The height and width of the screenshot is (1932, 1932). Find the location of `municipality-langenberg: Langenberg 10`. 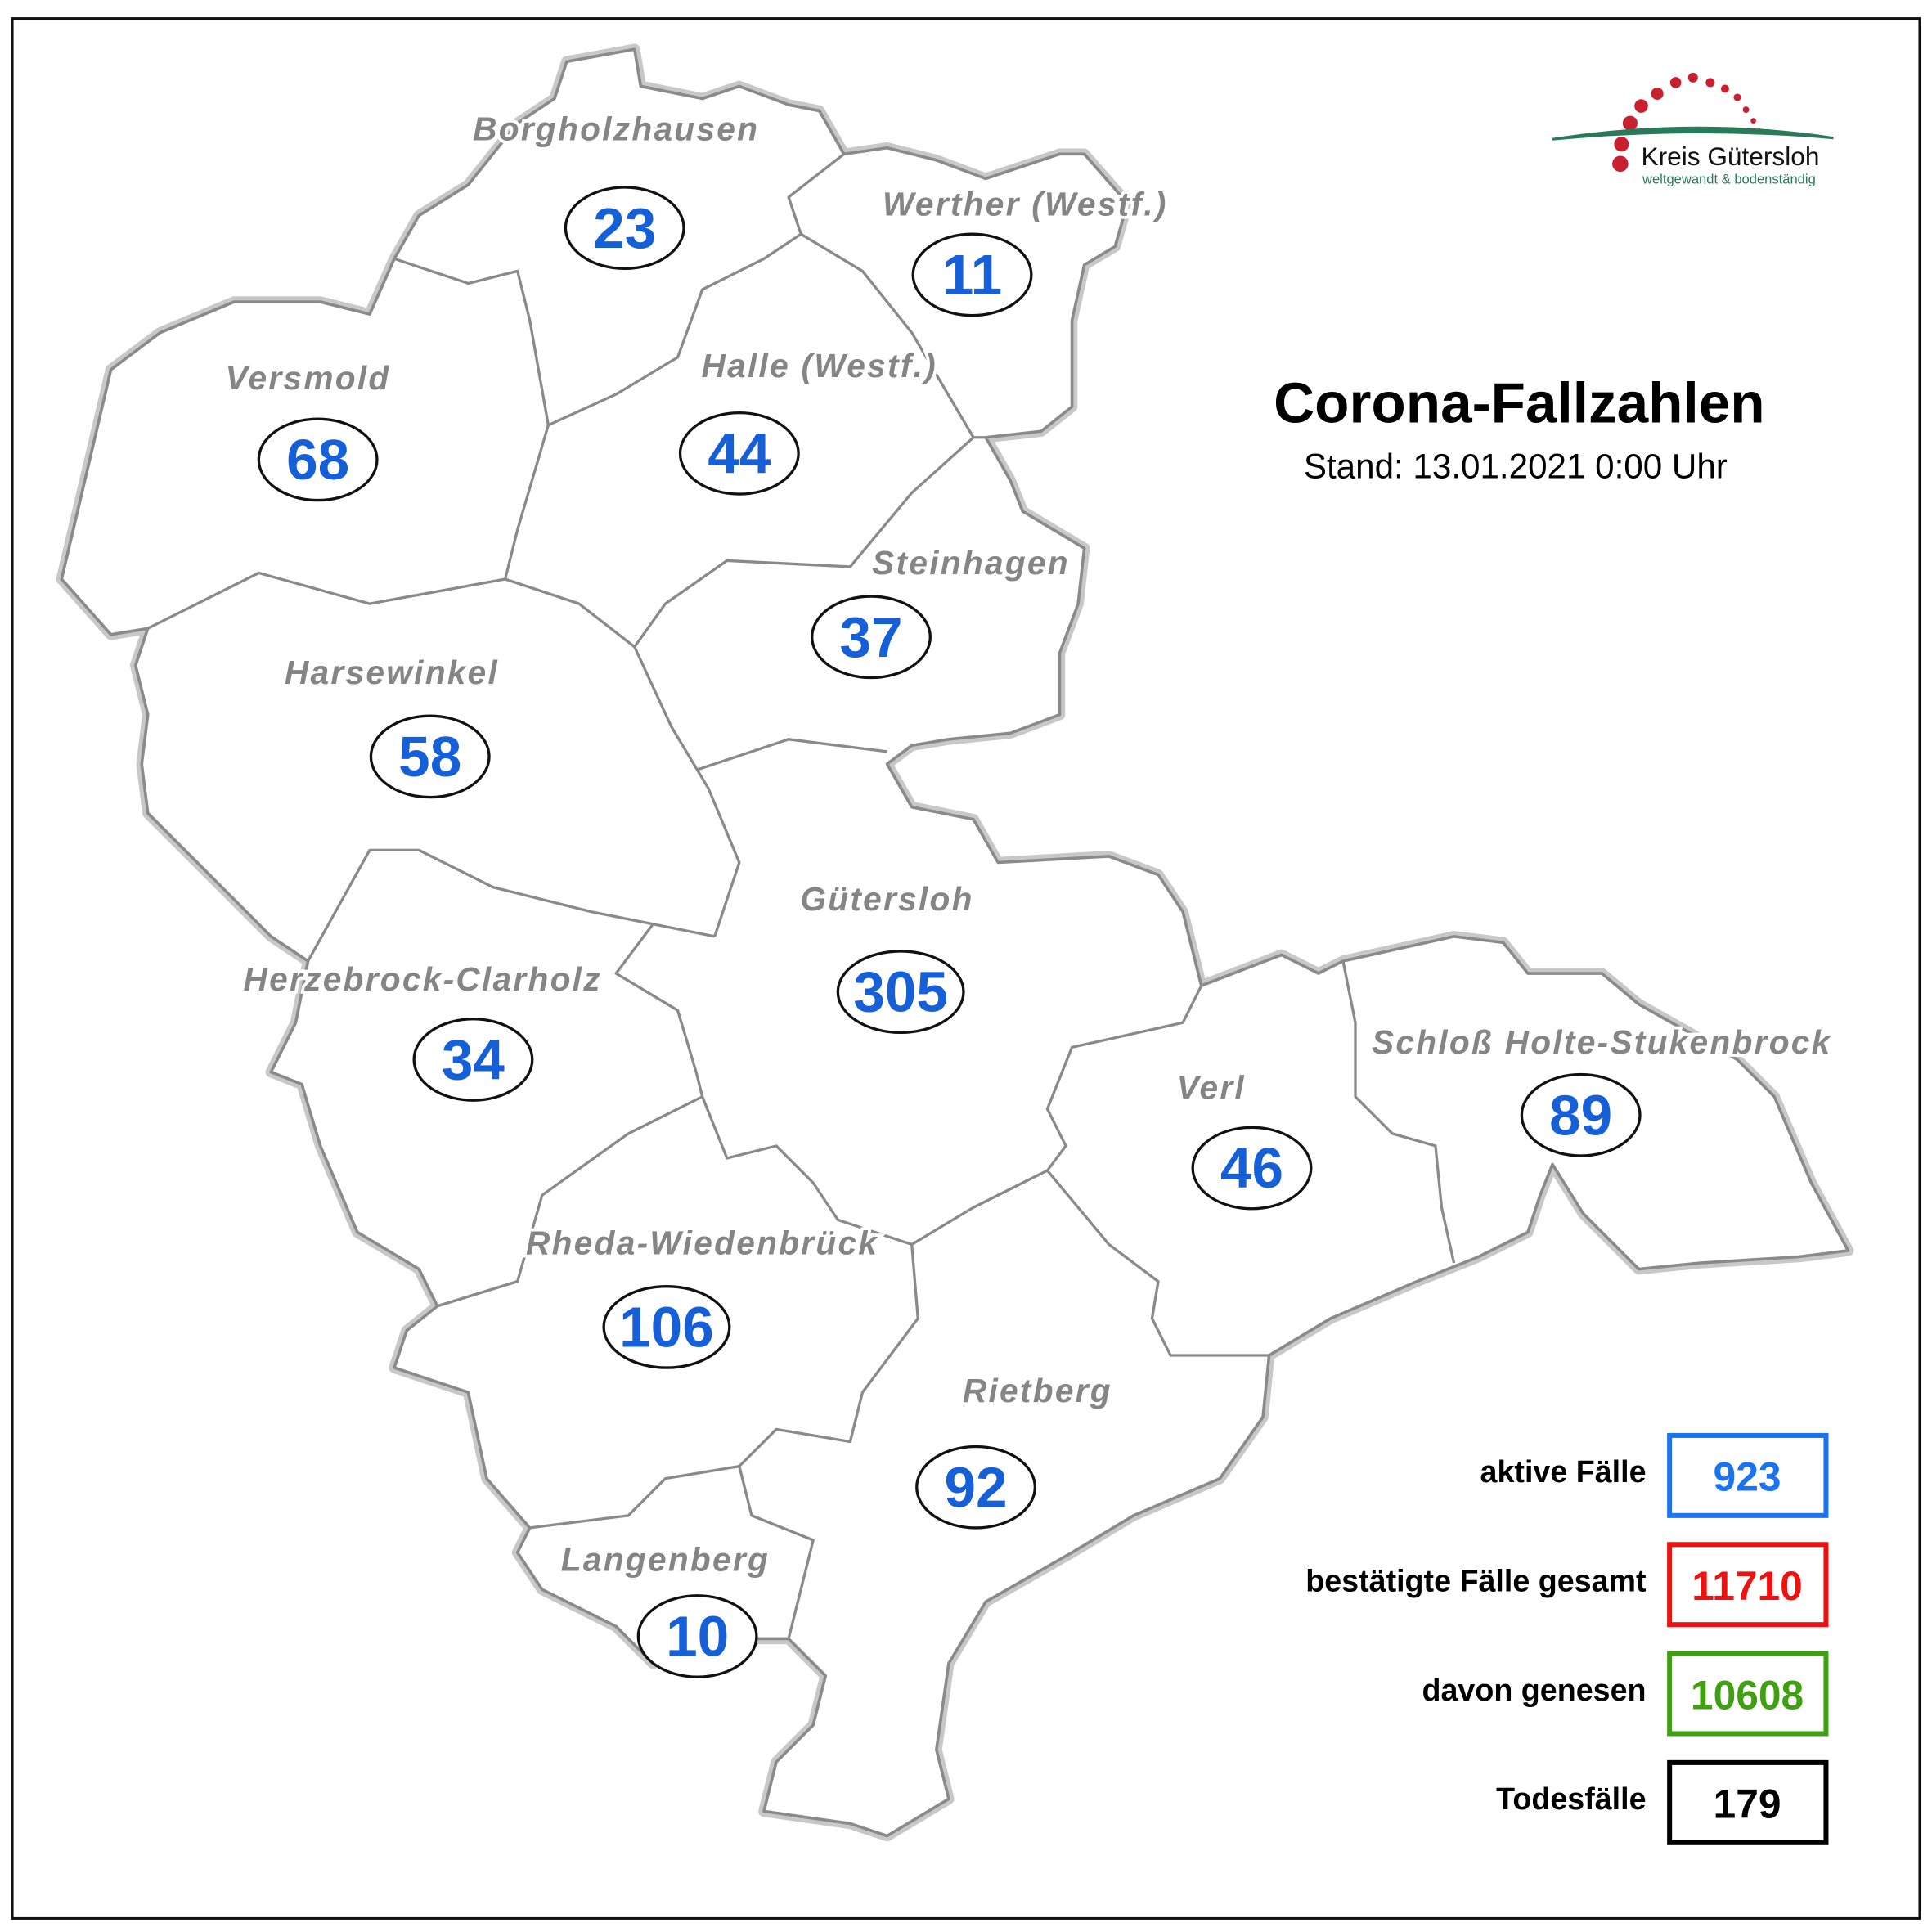

municipality-langenberg: Langenberg 10 is located at coordinates (665, 1608).